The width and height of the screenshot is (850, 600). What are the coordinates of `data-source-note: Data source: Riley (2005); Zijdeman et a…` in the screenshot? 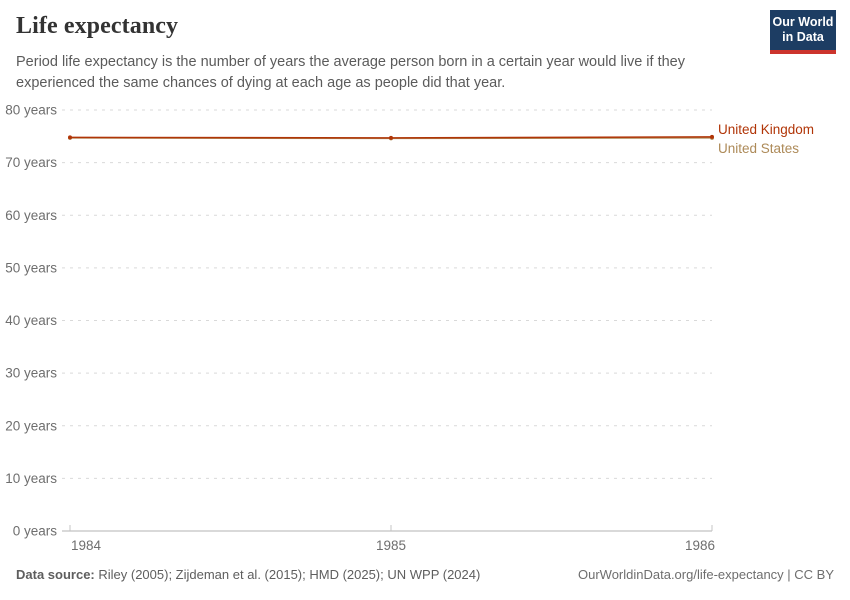 It's located at (248, 574).